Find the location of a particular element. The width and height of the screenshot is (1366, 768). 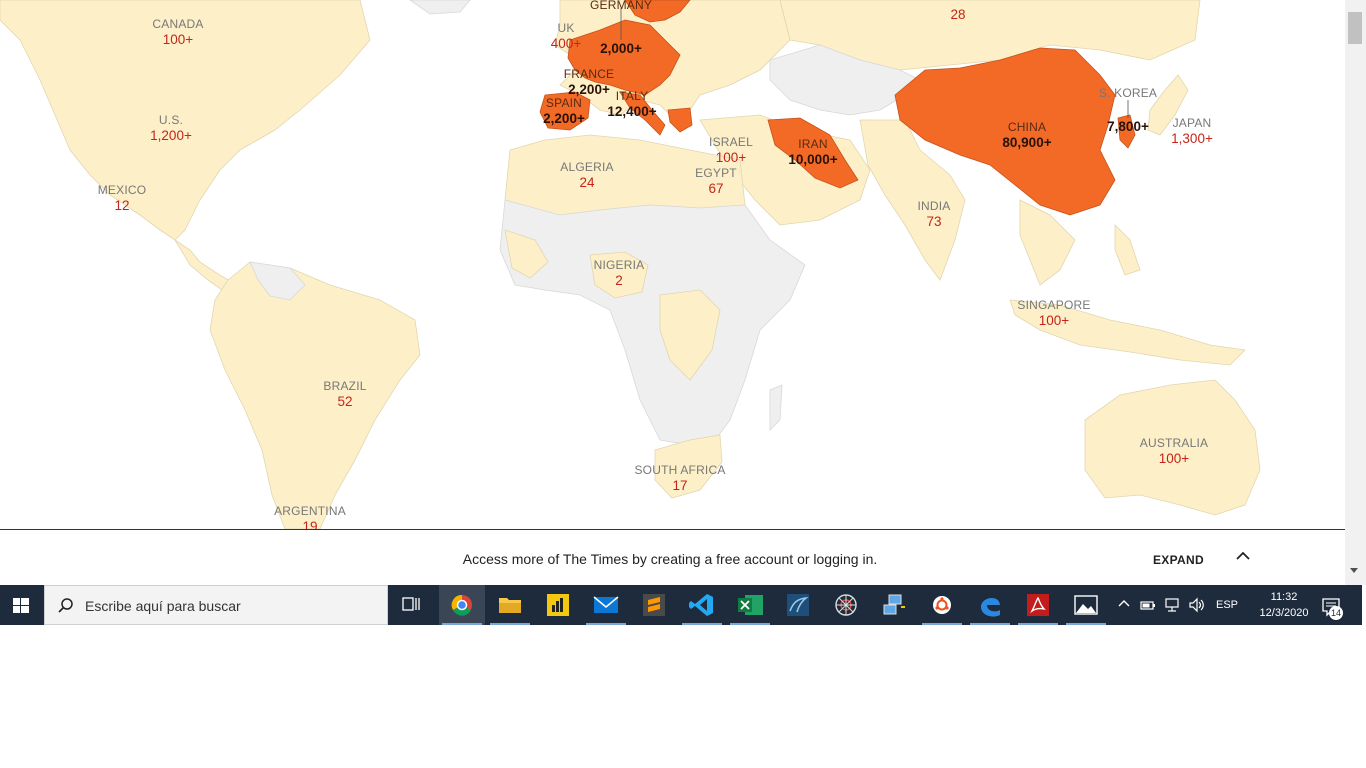

australia-count: 100+ is located at coordinates (1174, 458).